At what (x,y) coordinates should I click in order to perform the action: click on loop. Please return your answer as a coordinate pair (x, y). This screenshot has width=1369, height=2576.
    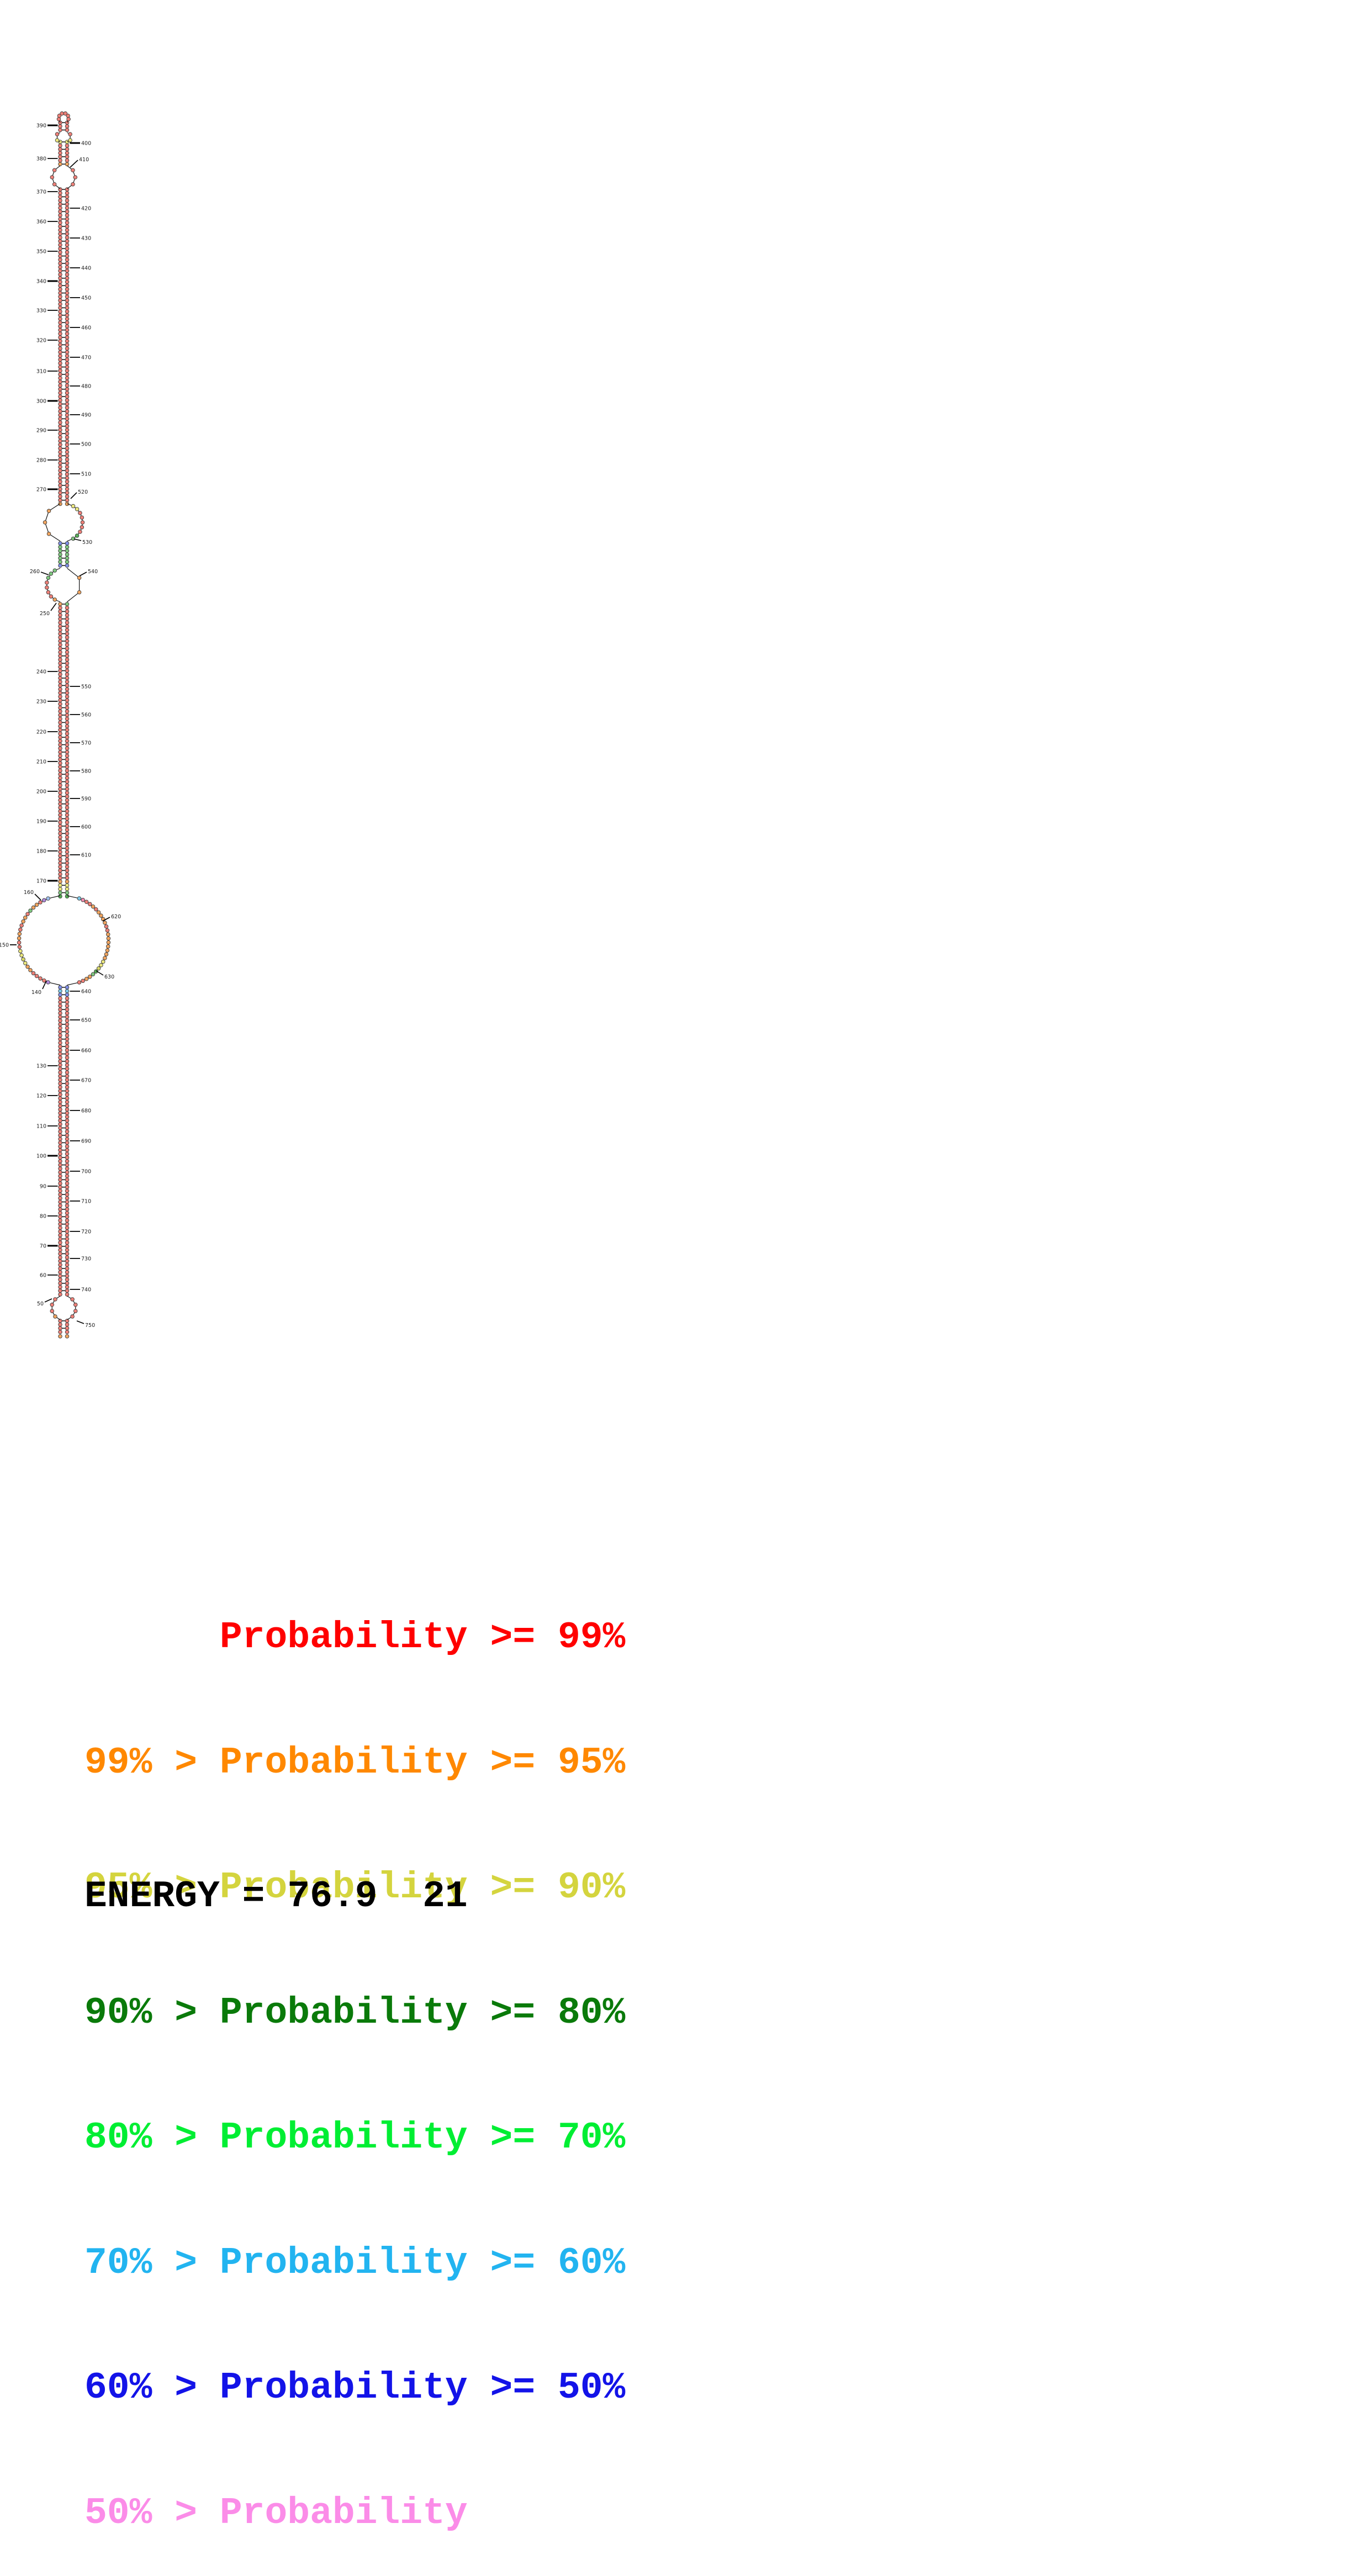
    Looking at the image, I should click on (63, 137).